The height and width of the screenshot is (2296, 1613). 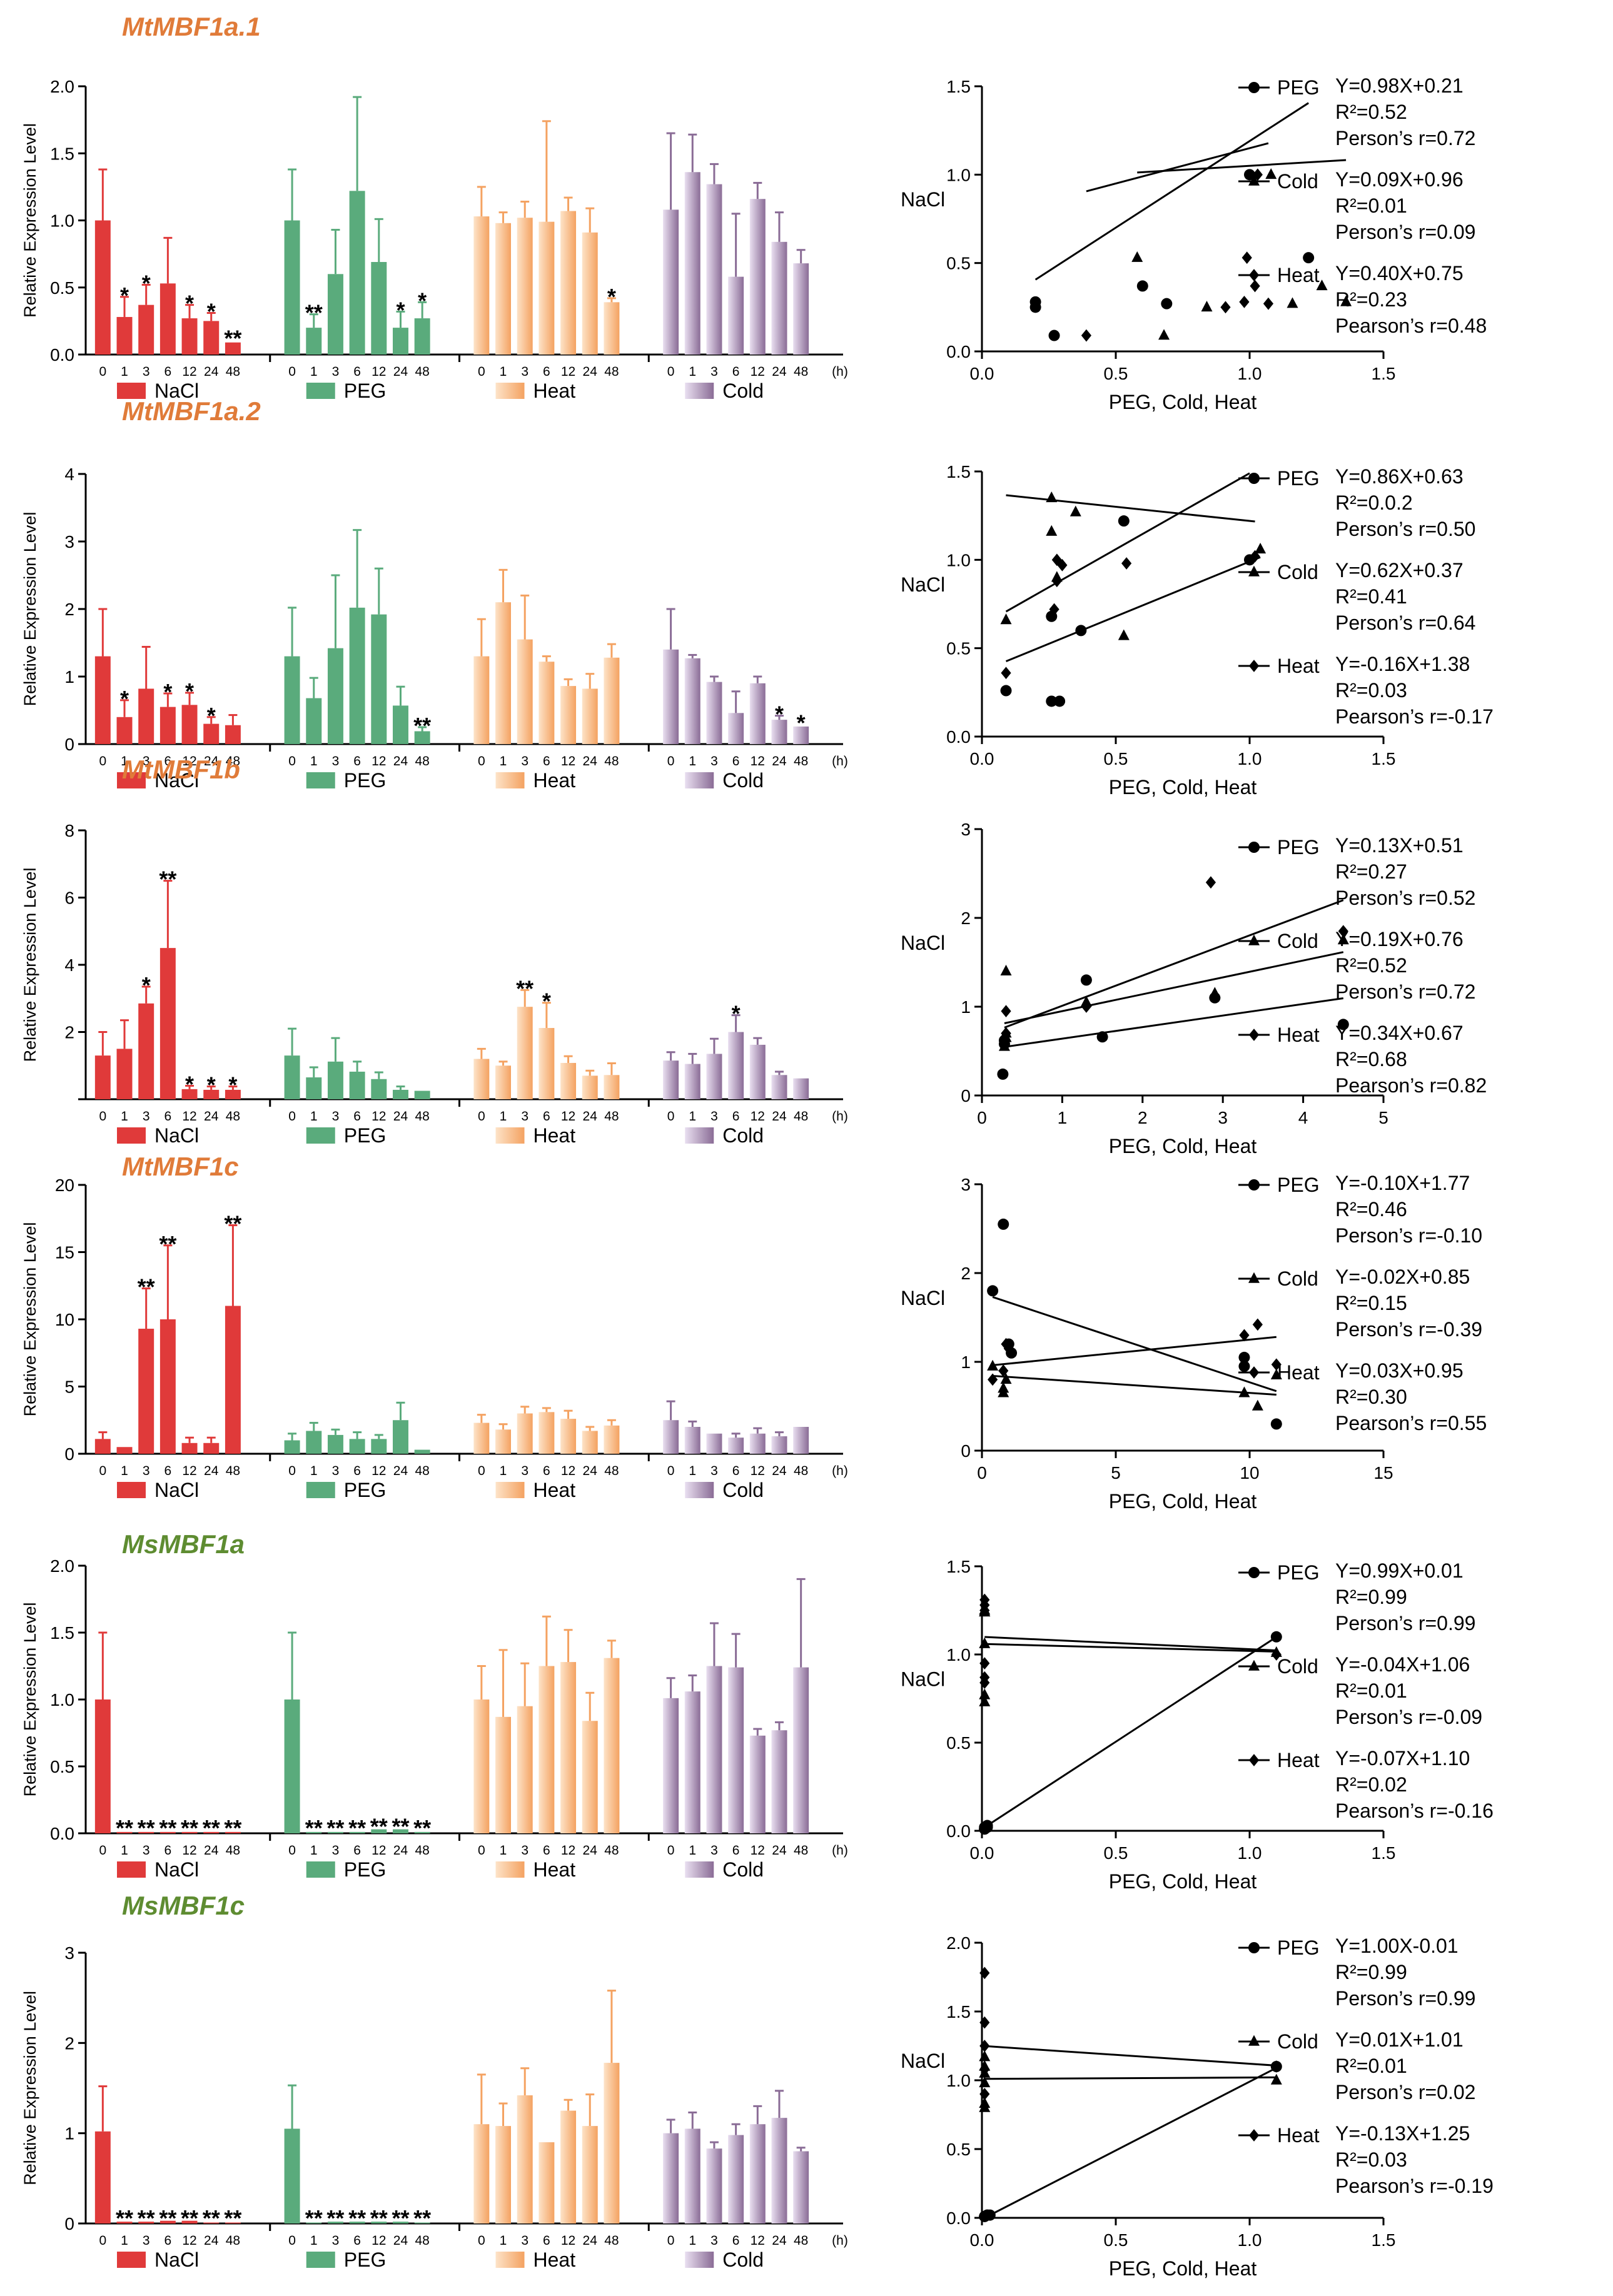 What do you see at coordinates (982, 2240) in the screenshot?
I see `x-tick-label: 0.0` at bounding box center [982, 2240].